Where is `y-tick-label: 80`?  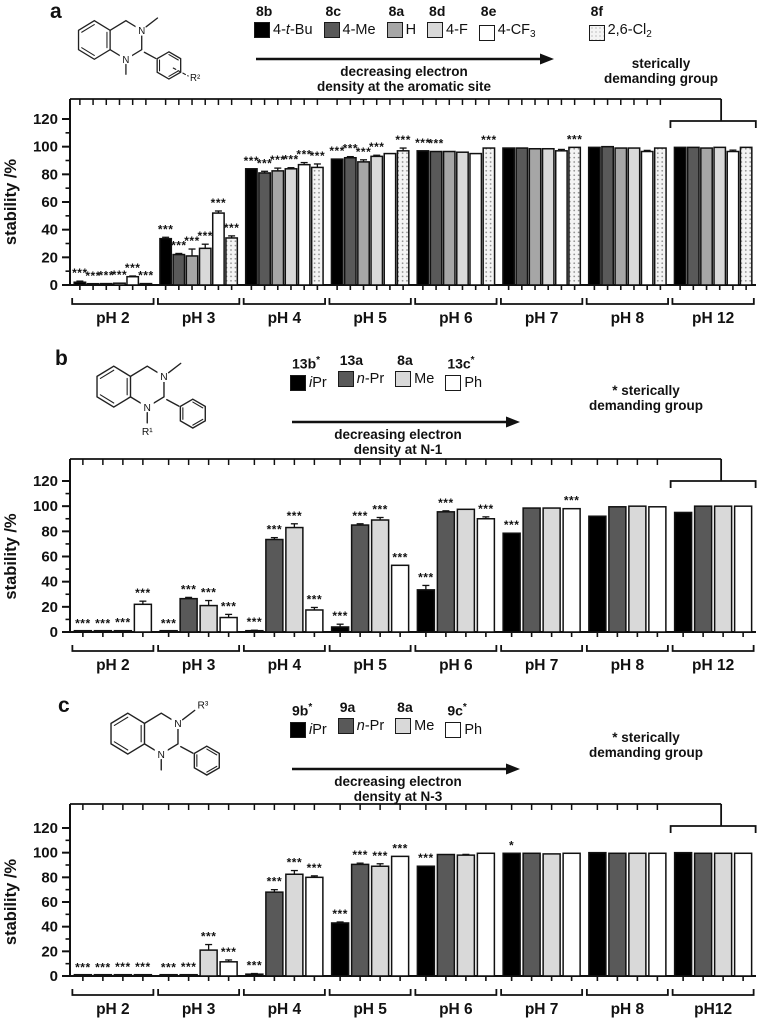 y-tick-label: 80 is located at coordinates (49, 531).